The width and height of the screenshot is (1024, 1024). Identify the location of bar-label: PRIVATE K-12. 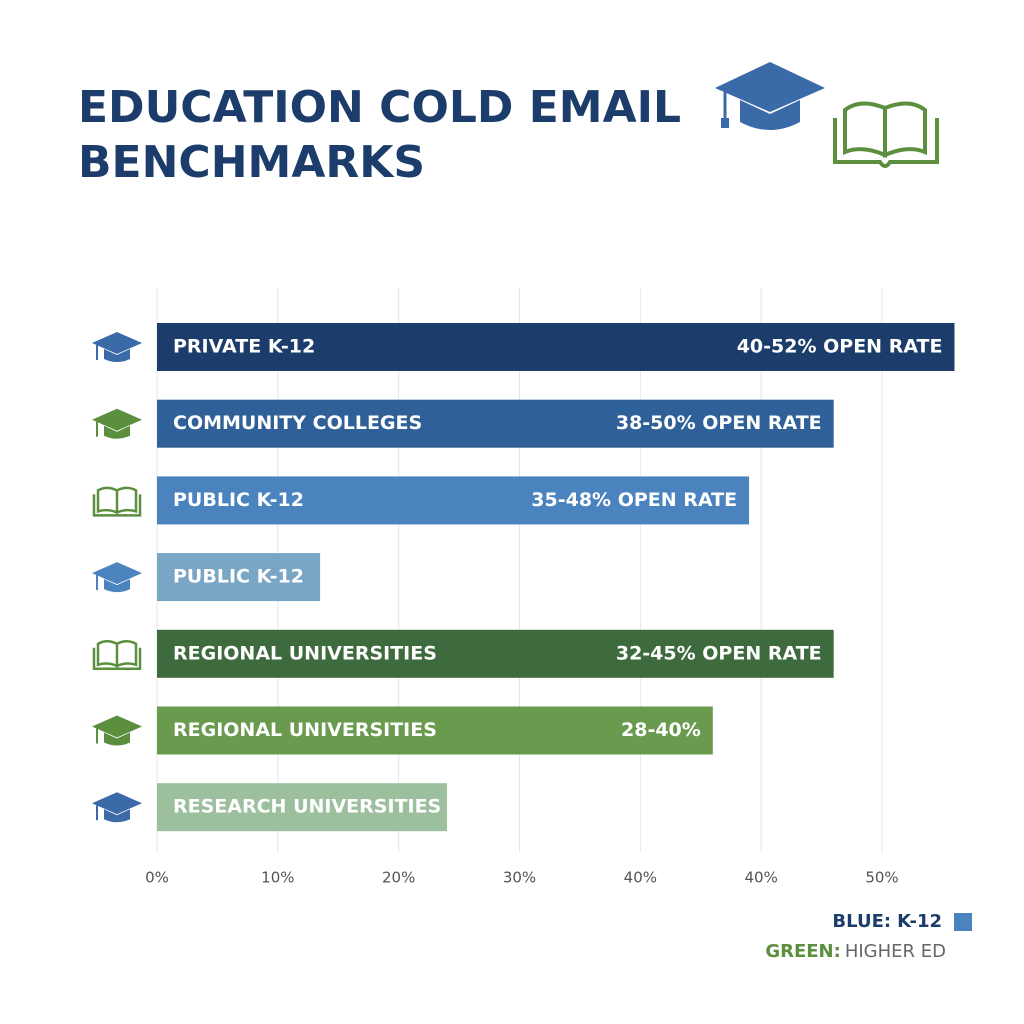
(244, 347).